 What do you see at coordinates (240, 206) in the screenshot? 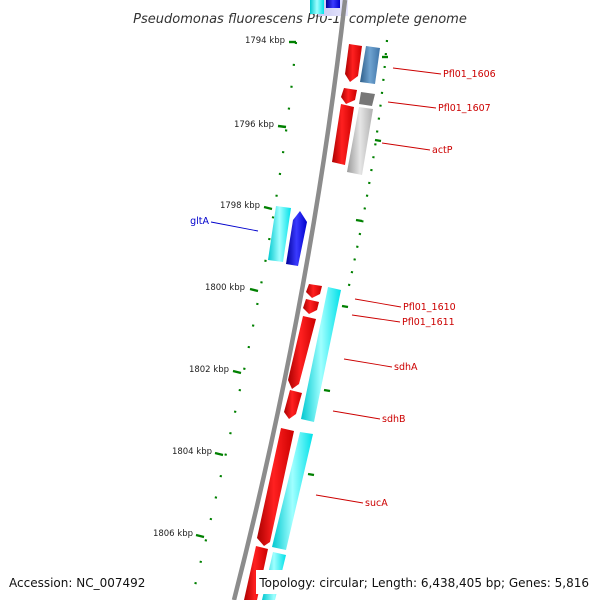
I see `scale-label: 1798 kbp` at bounding box center [240, 206].